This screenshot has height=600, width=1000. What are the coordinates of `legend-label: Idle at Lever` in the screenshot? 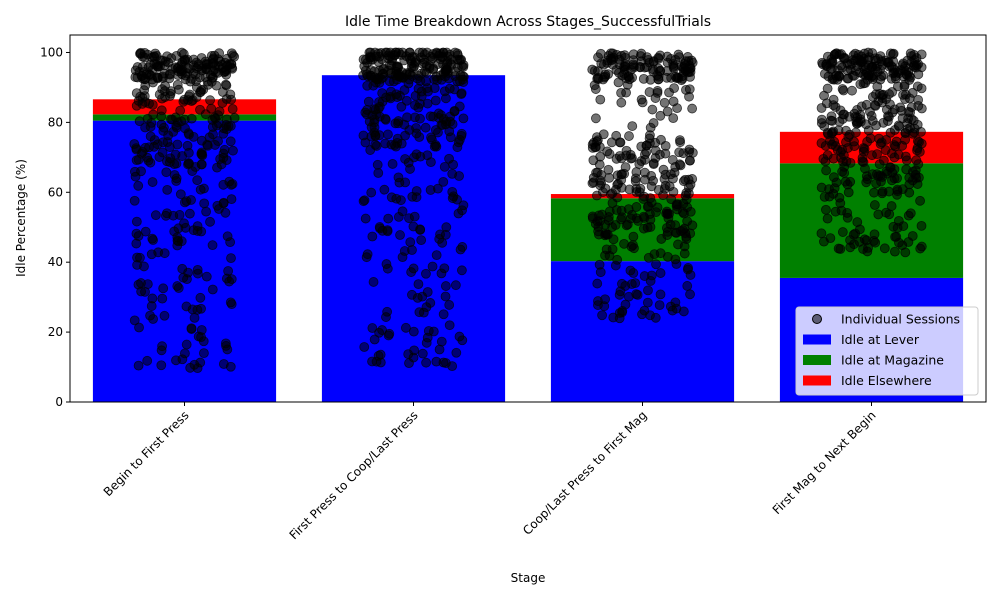 It's located at (880, 339).